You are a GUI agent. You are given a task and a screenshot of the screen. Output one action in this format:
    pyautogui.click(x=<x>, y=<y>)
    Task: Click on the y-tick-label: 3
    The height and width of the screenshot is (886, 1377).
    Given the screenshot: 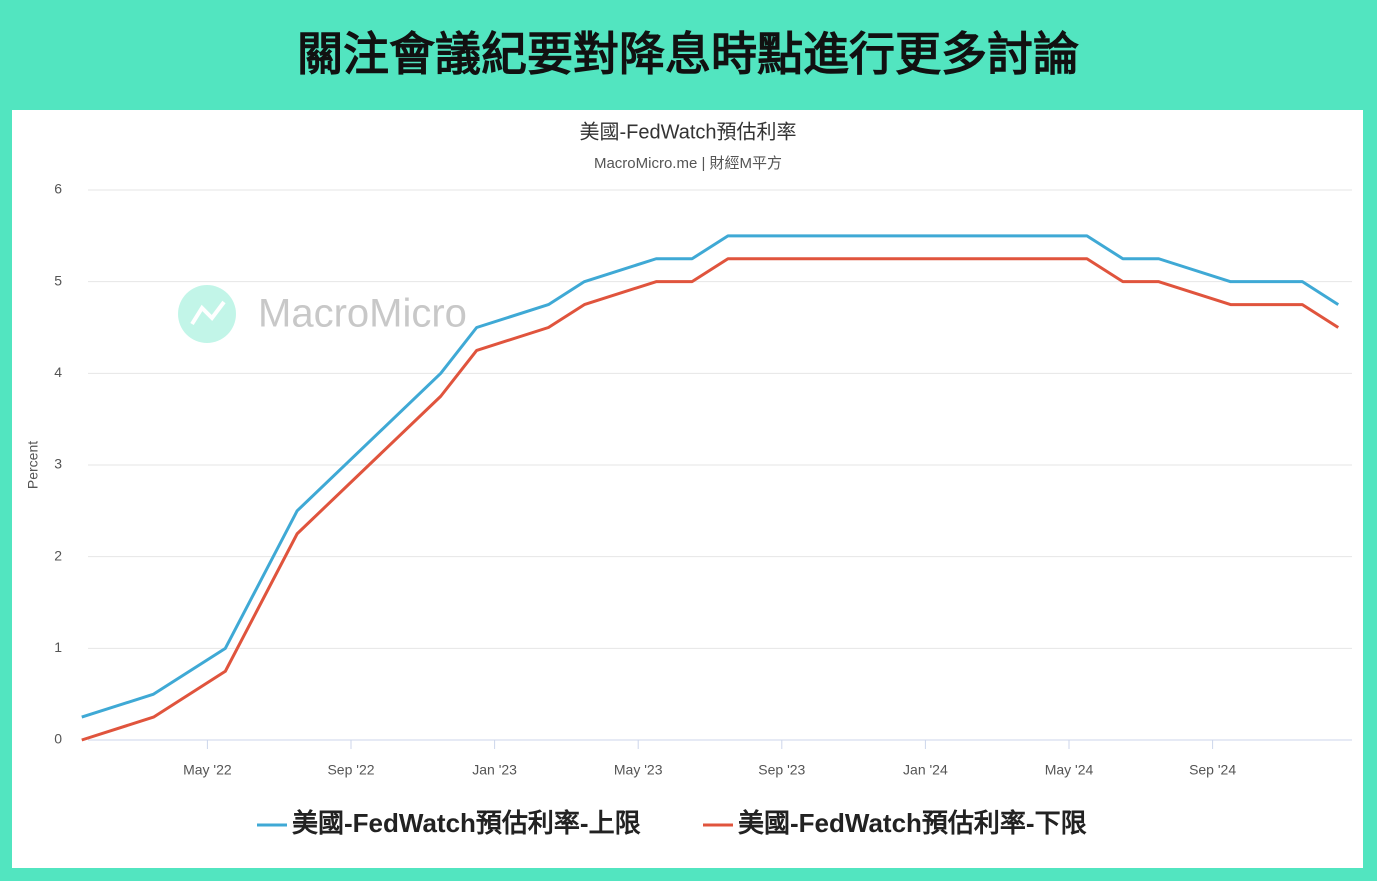 What is the action you would take?
    pyautogui.click(x=58, y=464)
    